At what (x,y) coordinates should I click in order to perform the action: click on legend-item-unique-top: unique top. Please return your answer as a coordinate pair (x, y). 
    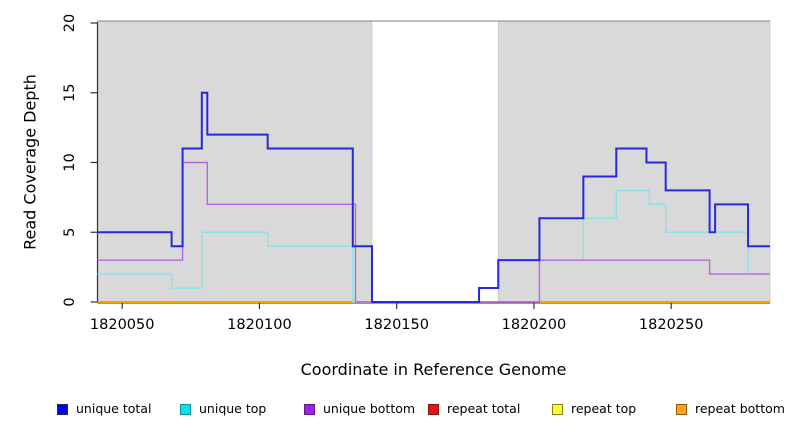
    Looking at the image, I should click on (223, 409).